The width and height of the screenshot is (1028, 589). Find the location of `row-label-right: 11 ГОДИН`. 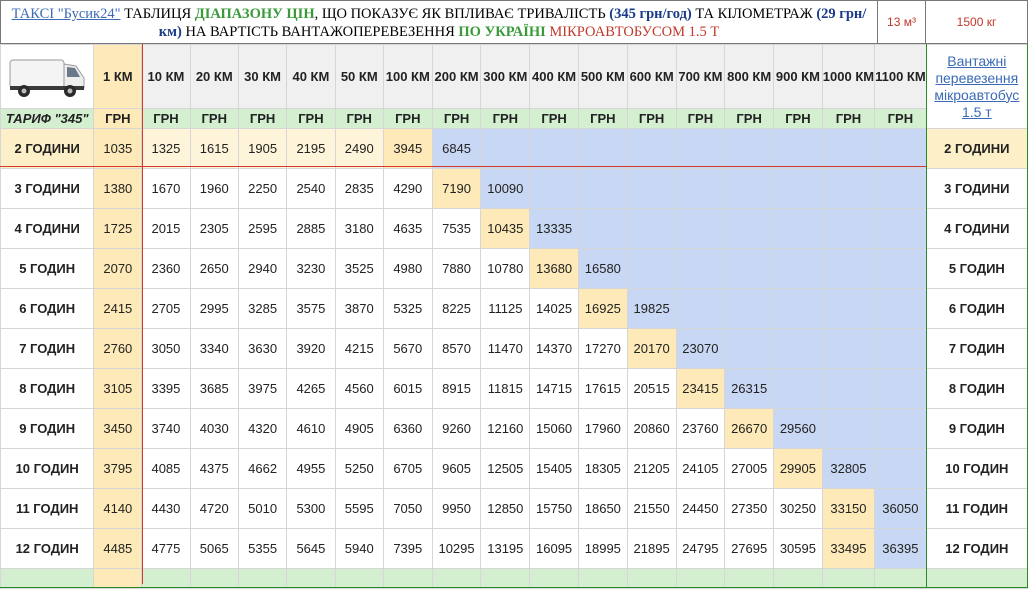

row-label-right: 11 ГОДИН is located at coordinates (976, 508).